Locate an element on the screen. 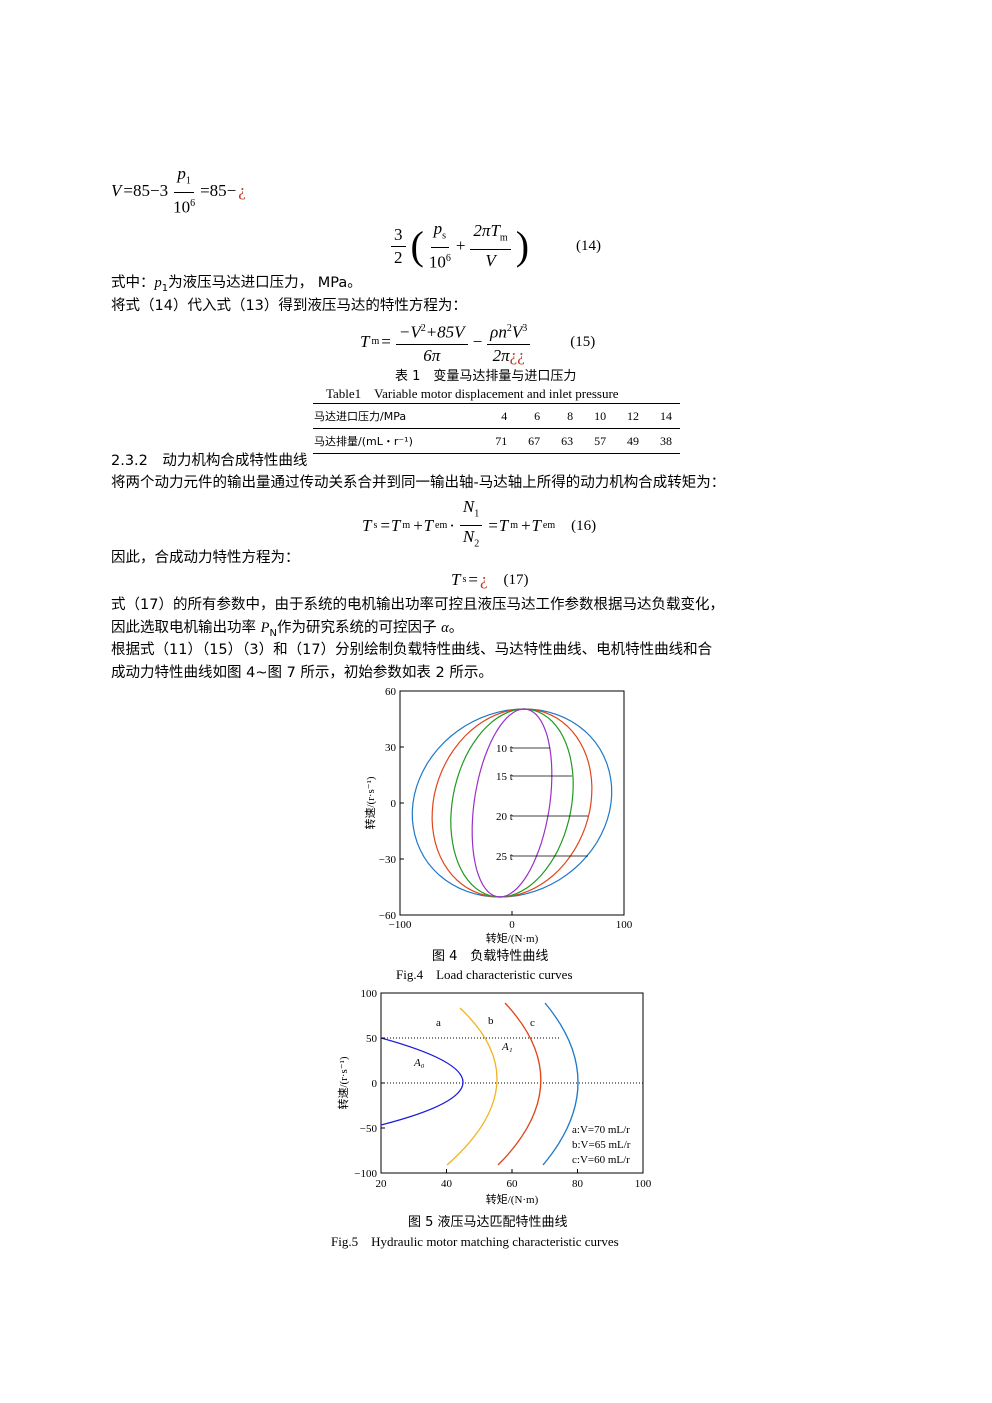  table-cell: 63 is located at coordinates (567, 440).